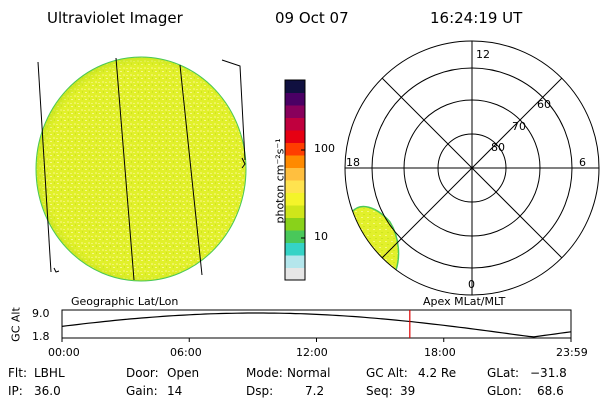 The image size is (600, 400). Describe the element at coordinates (125, 301) in the screenshot. I see `timeline-left-label: Geographic Lat/Lon` at that location.